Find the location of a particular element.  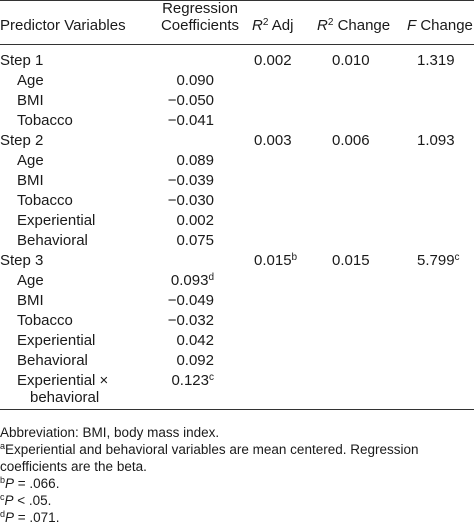

row-coefficient: 0.089 is located at coordinates (195, 160).